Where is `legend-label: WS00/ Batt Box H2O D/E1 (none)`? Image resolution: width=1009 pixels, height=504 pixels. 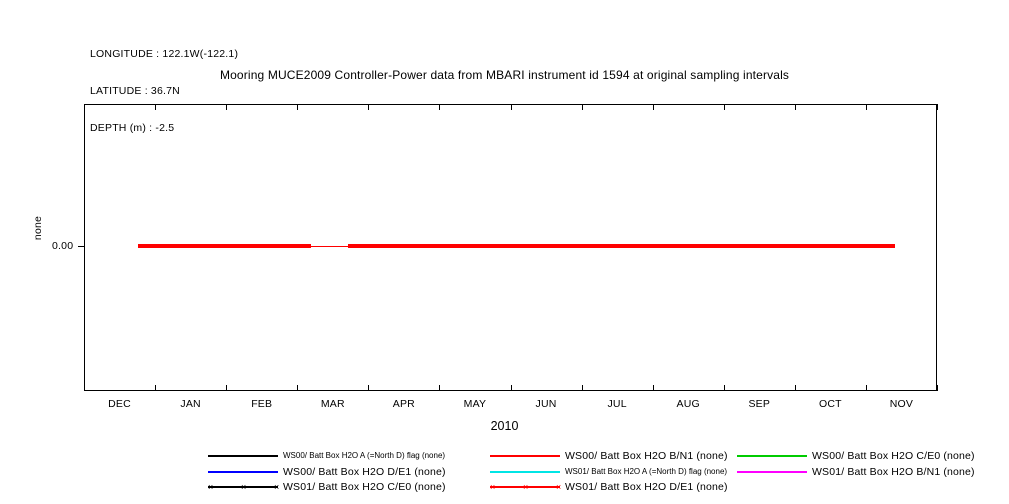
legend-label: WS00/ Batt Box H2O D/E1 (none) is located at coordinates (364, 472).